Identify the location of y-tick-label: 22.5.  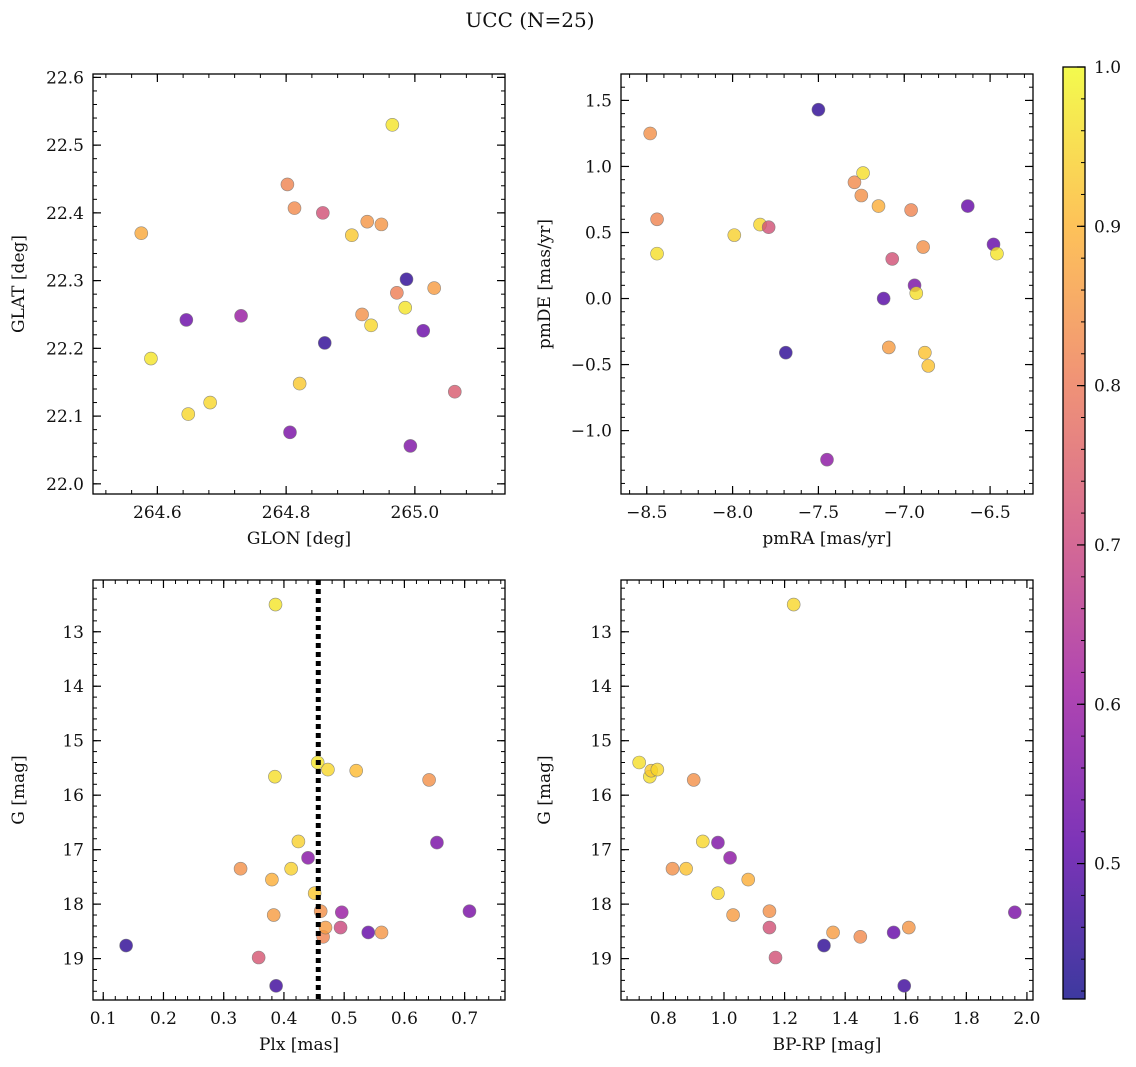
(65, 146).